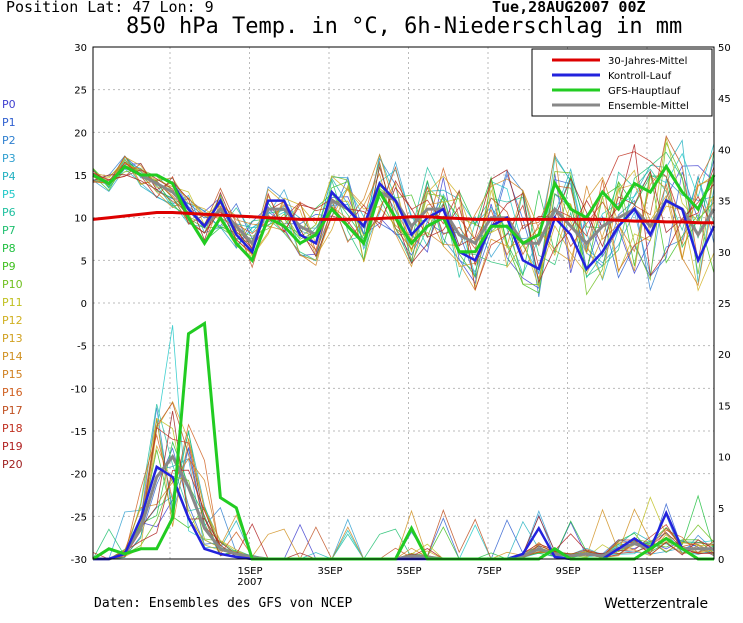 Image resolution: width=743 pixels, height=623 pixels. Describe the element at coordinates (223, 603) in the screenshot. I see `data-source: Daten: Ensembles des GFS von NCEP` at that location.